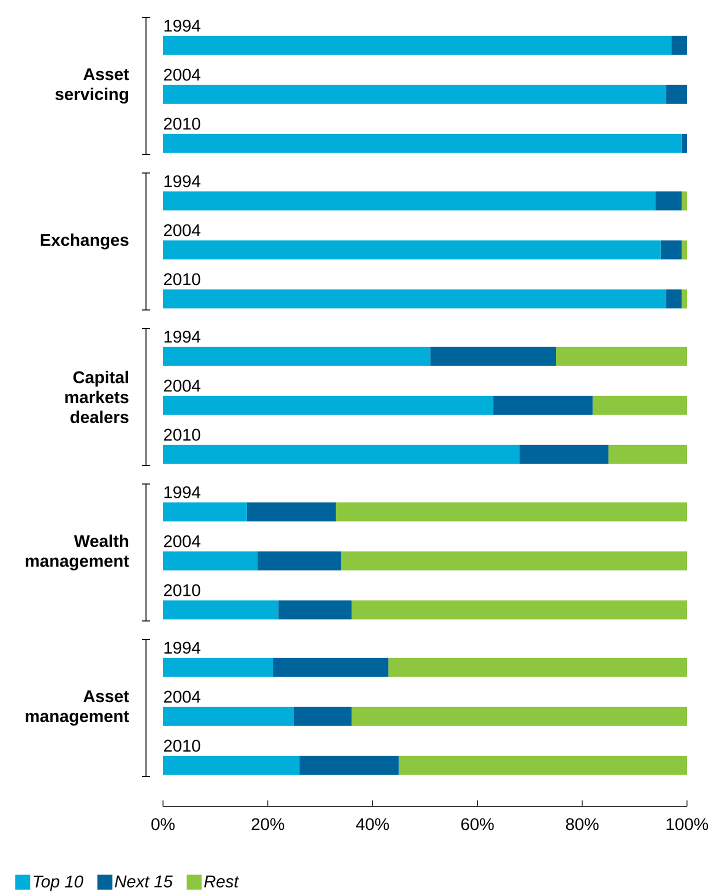 This screenshot has height=894, width=717. Describe the element at coordinates (59, 883) in the screenshot. I see `legend-label: Top 10` at that location.